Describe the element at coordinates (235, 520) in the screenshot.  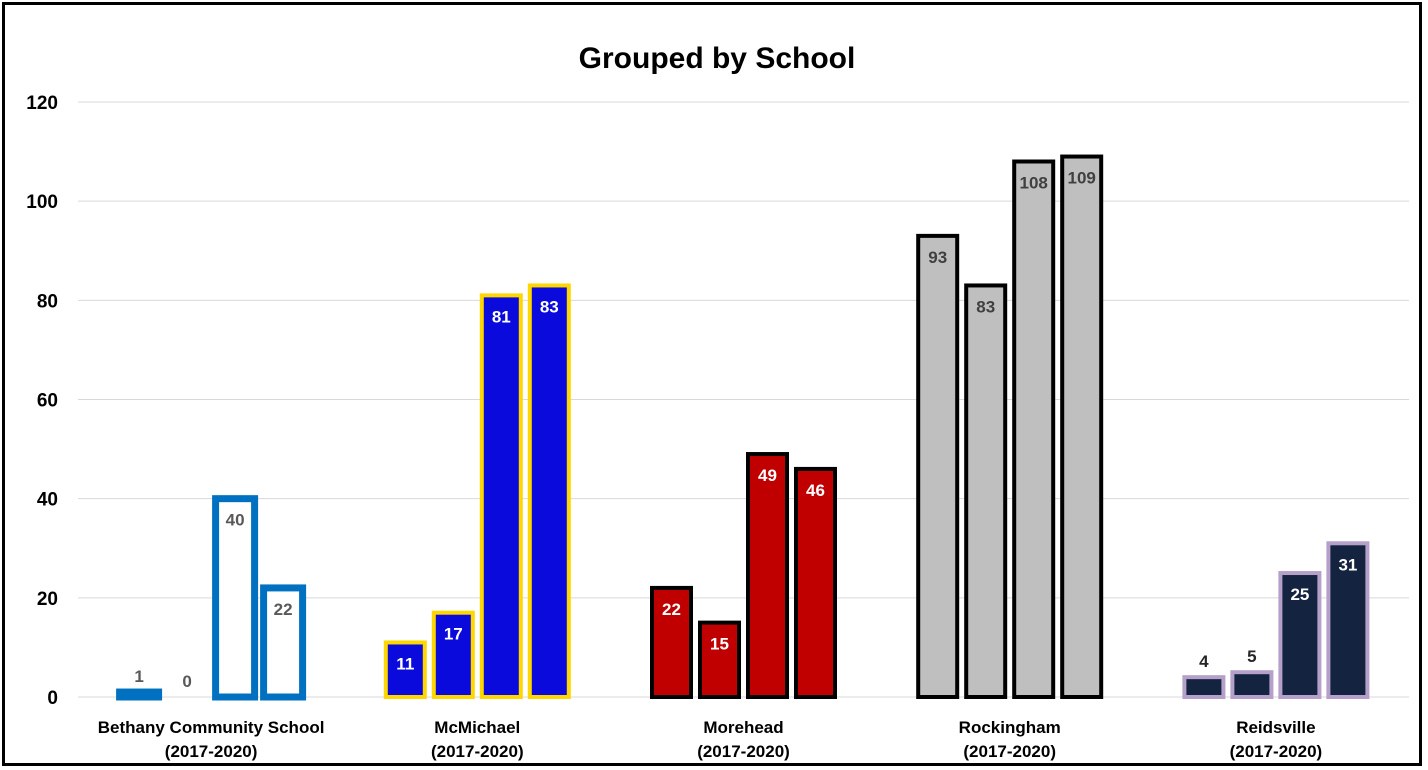
I see `data-label: 40` at that location.